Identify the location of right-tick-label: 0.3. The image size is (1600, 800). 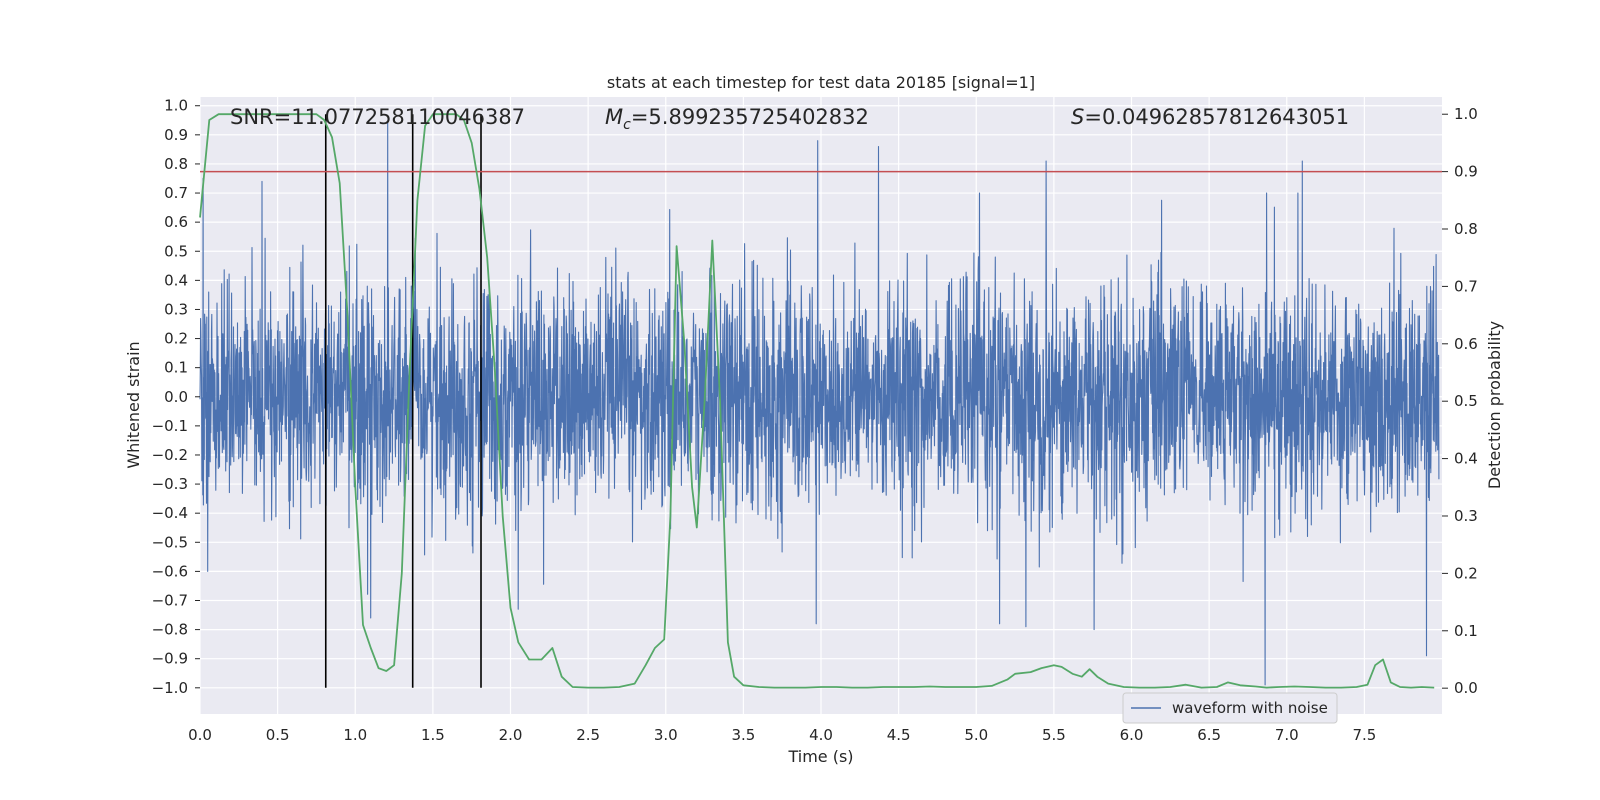
(1466, 516).